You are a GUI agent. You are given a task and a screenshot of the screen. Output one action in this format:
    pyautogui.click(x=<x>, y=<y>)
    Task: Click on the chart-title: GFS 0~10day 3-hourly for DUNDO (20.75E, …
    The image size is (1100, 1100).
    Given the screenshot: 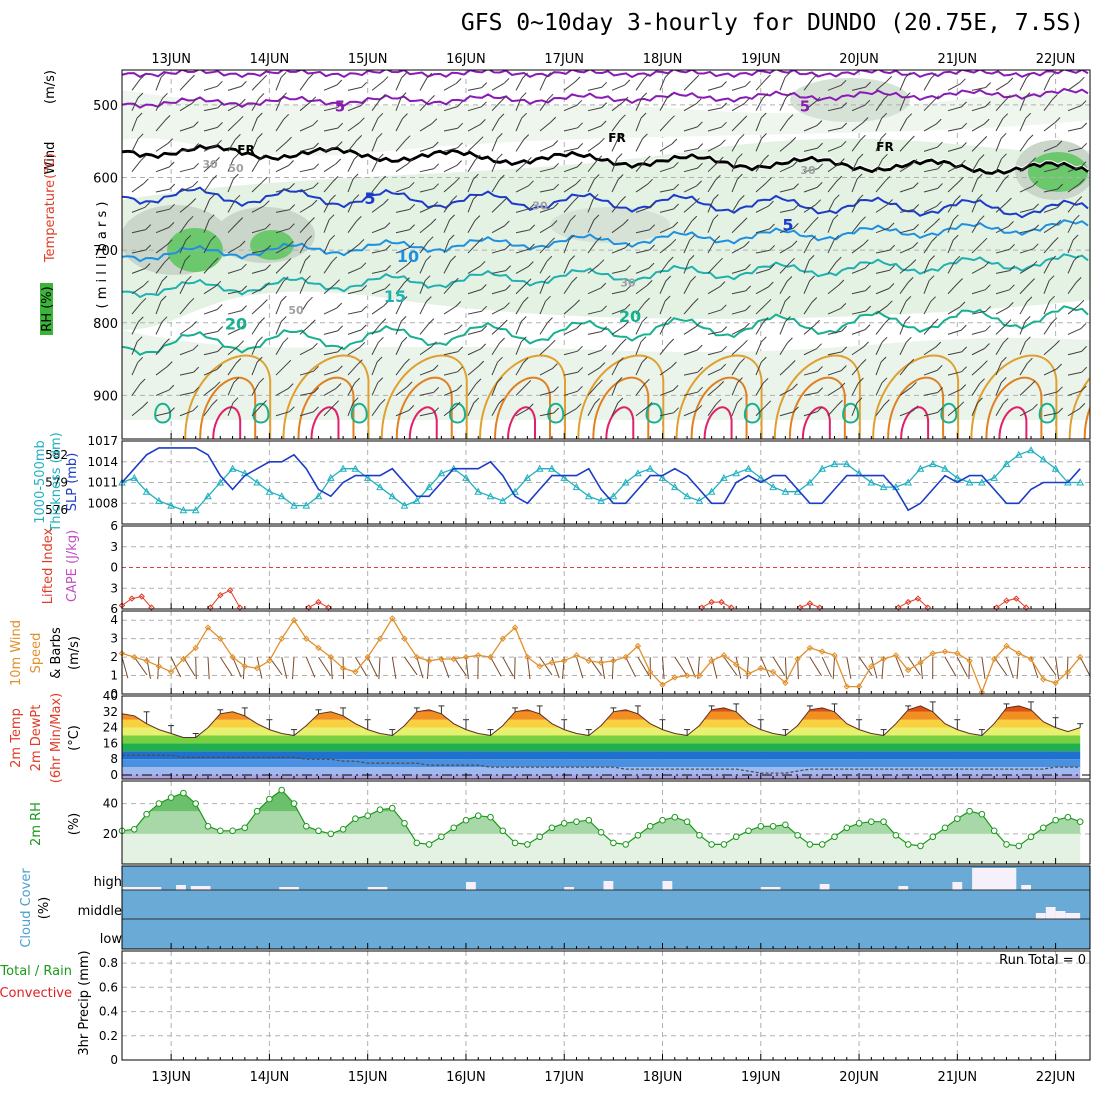 What is the action you would take?
    pyautogui.click(x=772, y=23)
    